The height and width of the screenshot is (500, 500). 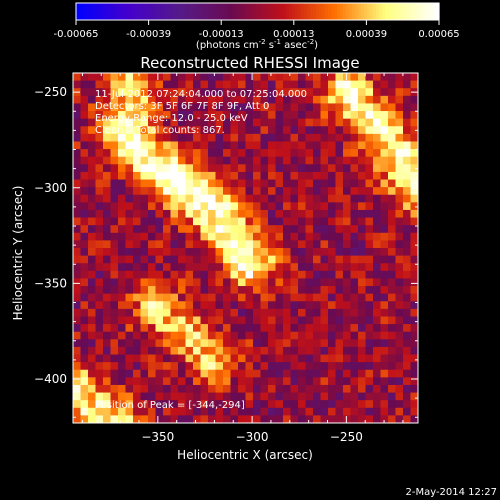 I want to click on footer-date: 2-May-2014 12:27, so click(x=451, y=492).